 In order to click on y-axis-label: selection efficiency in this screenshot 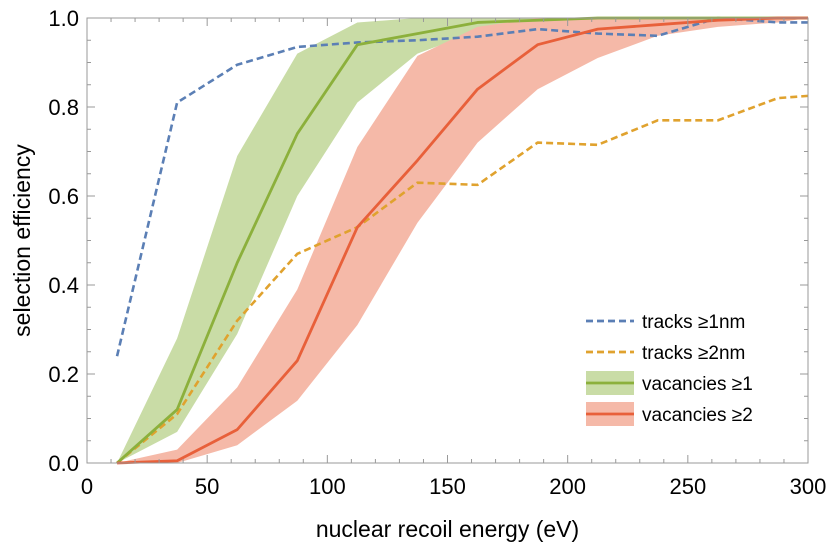, I will do `click(22, 240)`.